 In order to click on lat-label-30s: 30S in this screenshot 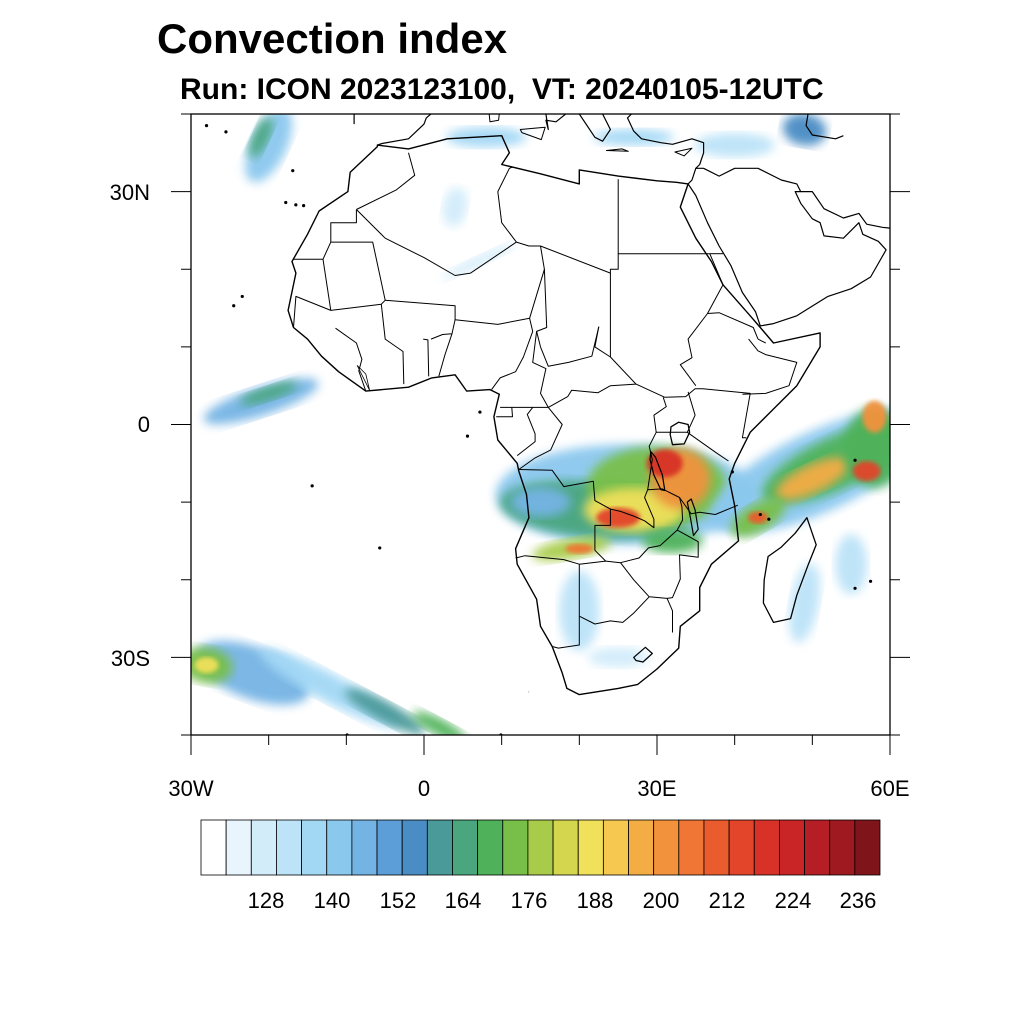, I will do `click(130, 658)`.